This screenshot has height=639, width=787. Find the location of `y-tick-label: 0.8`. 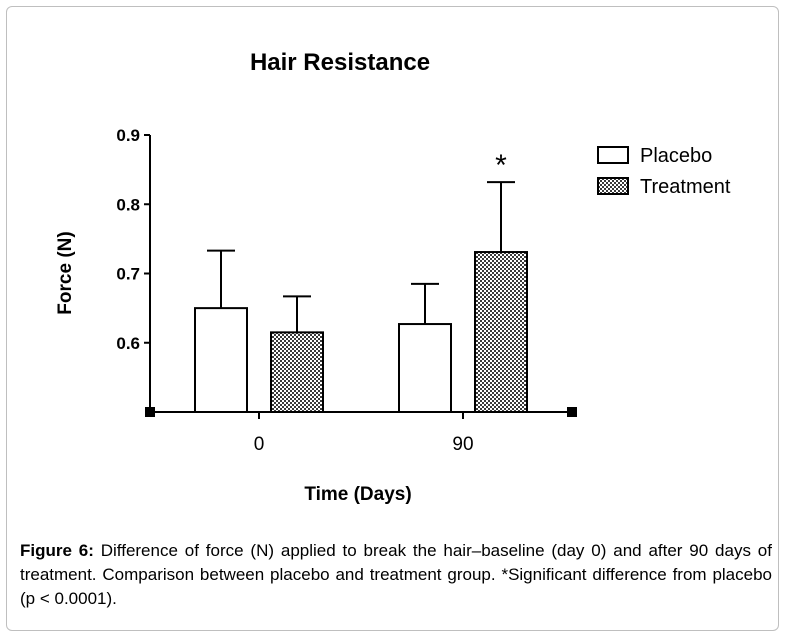

y-tick-label: 0.8 is located at coordinates (128, 204).